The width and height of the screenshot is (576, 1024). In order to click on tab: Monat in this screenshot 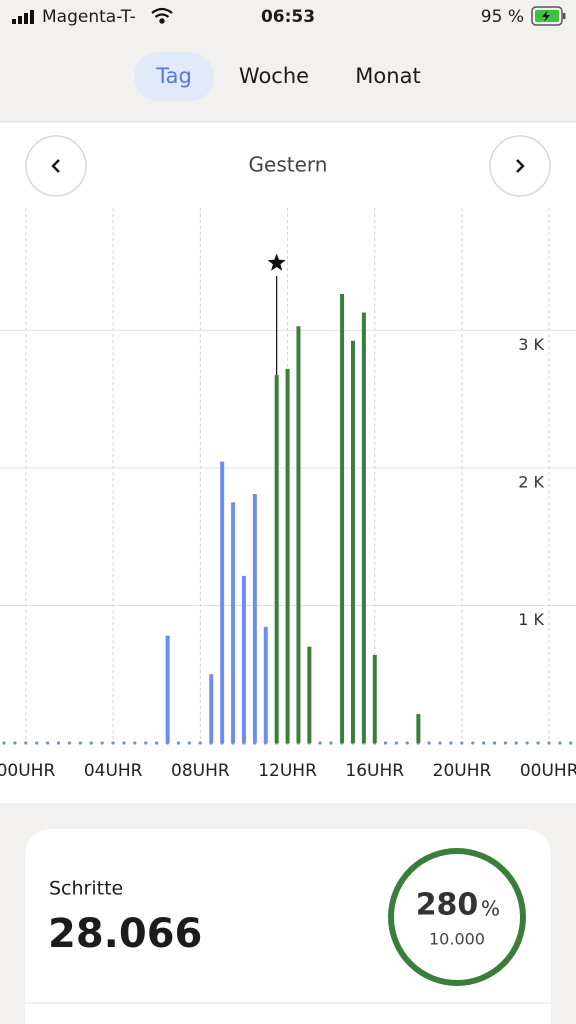, I will do `click(387, 76)`.